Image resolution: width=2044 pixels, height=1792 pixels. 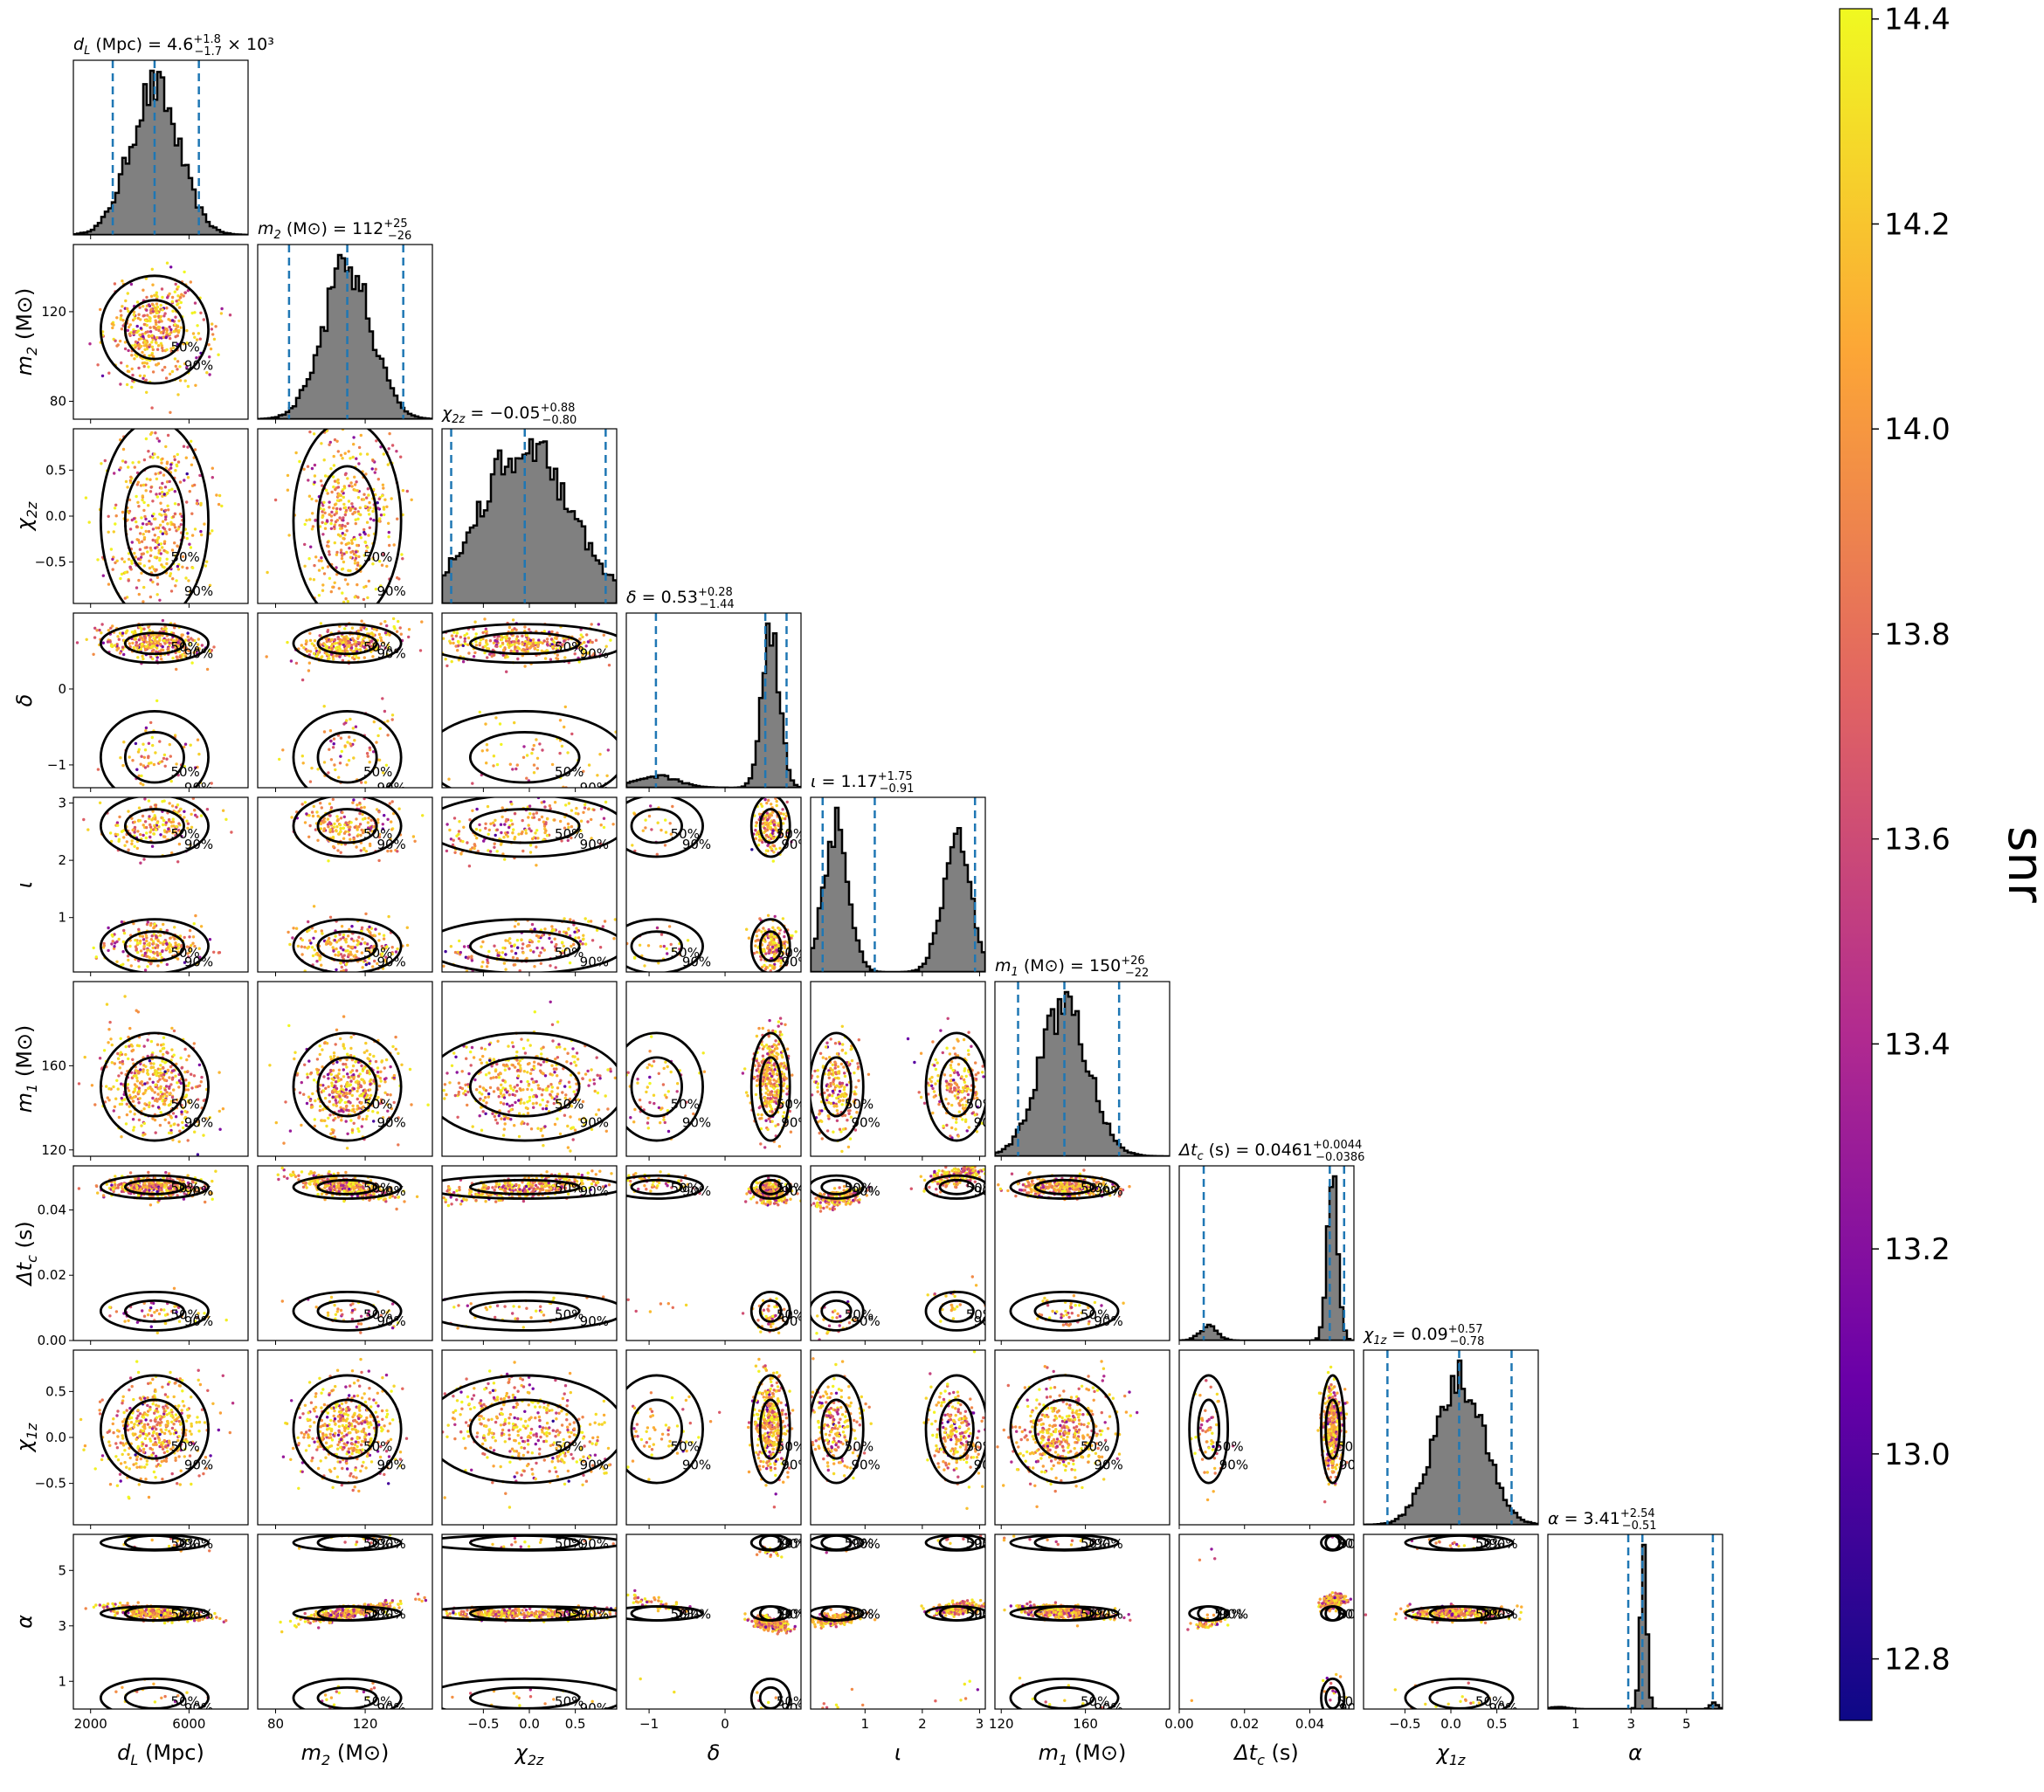 What do you see at coordinates (529, 1255) in the screenshot?
I see `scatter-panel-chi2z-dtc: 50%90%50%90%` at bounding box center [529, 1255].